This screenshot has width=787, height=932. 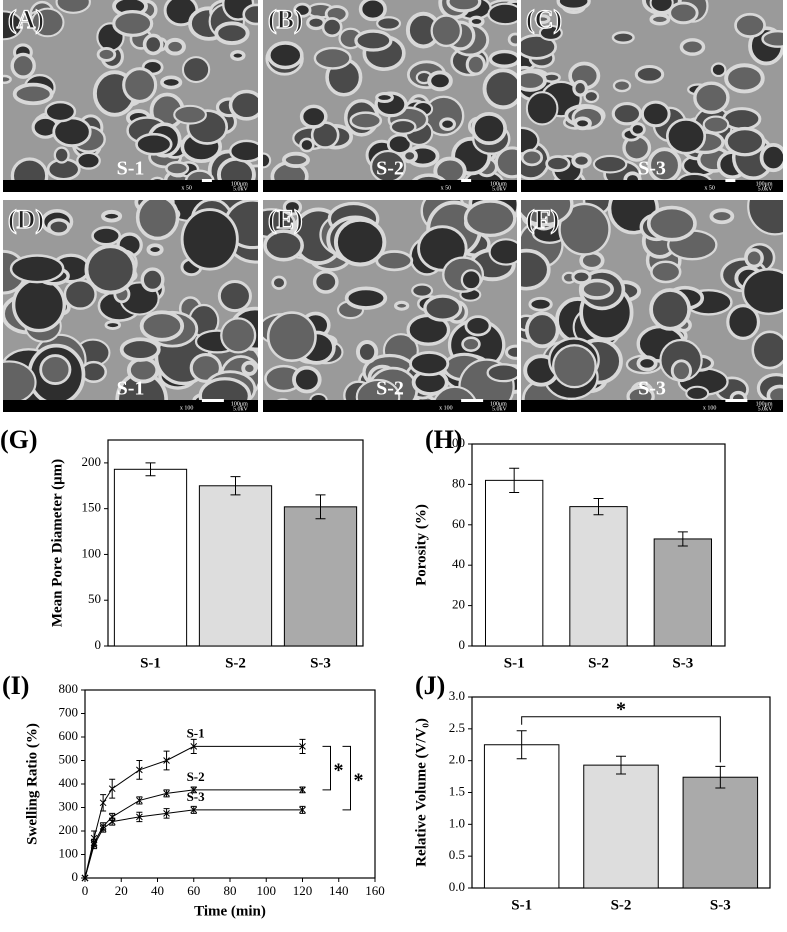 What do you see at coordinates (69, 758) in the screenshot?
I see `y-tick-label: 500` at bounding box center [69, 758].